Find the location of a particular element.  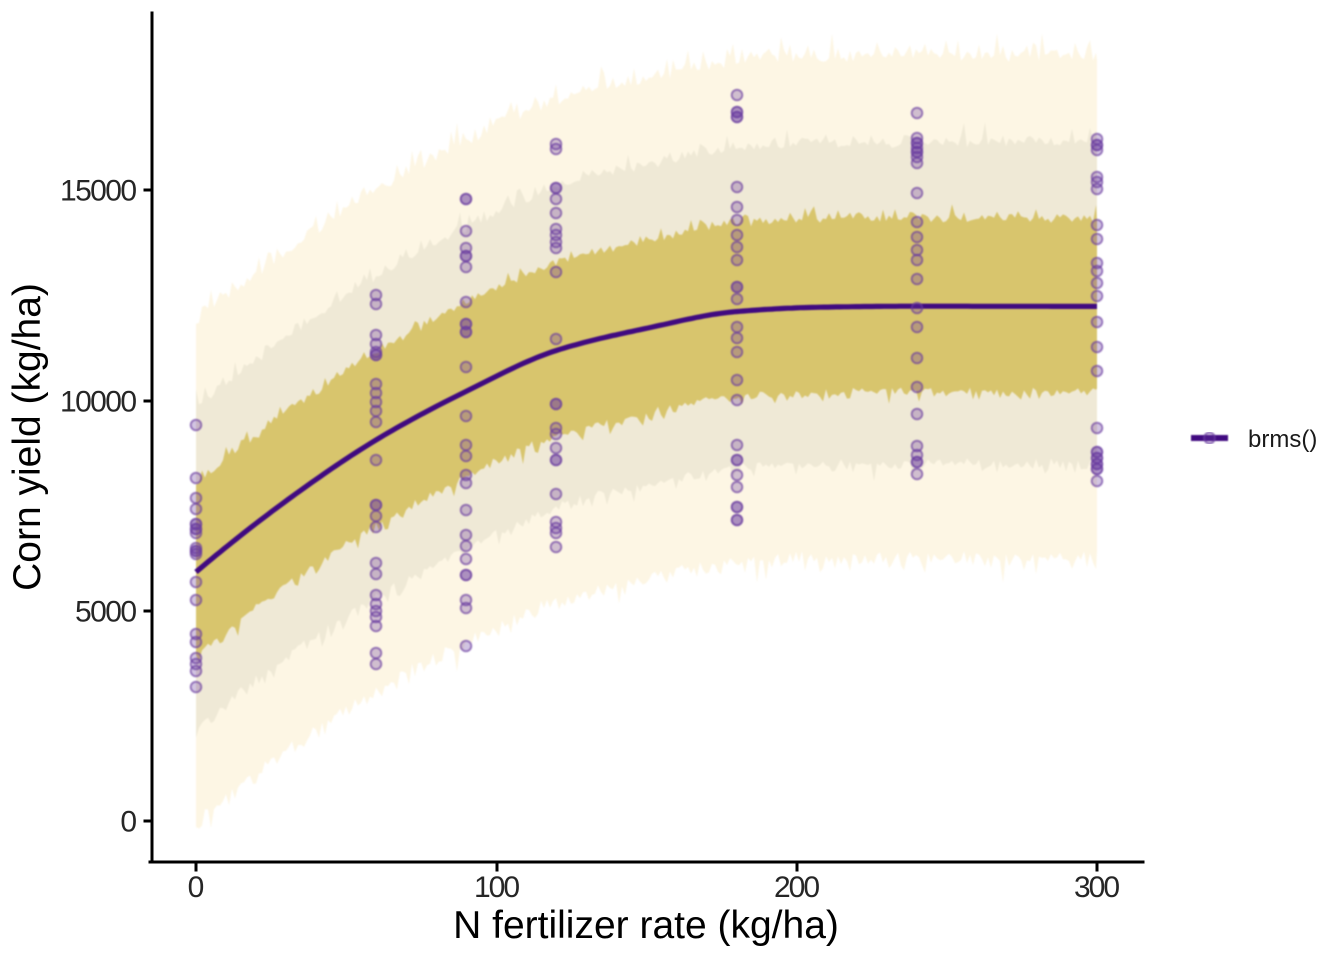

svg-text: 200 is located at coordinates (797, 887).